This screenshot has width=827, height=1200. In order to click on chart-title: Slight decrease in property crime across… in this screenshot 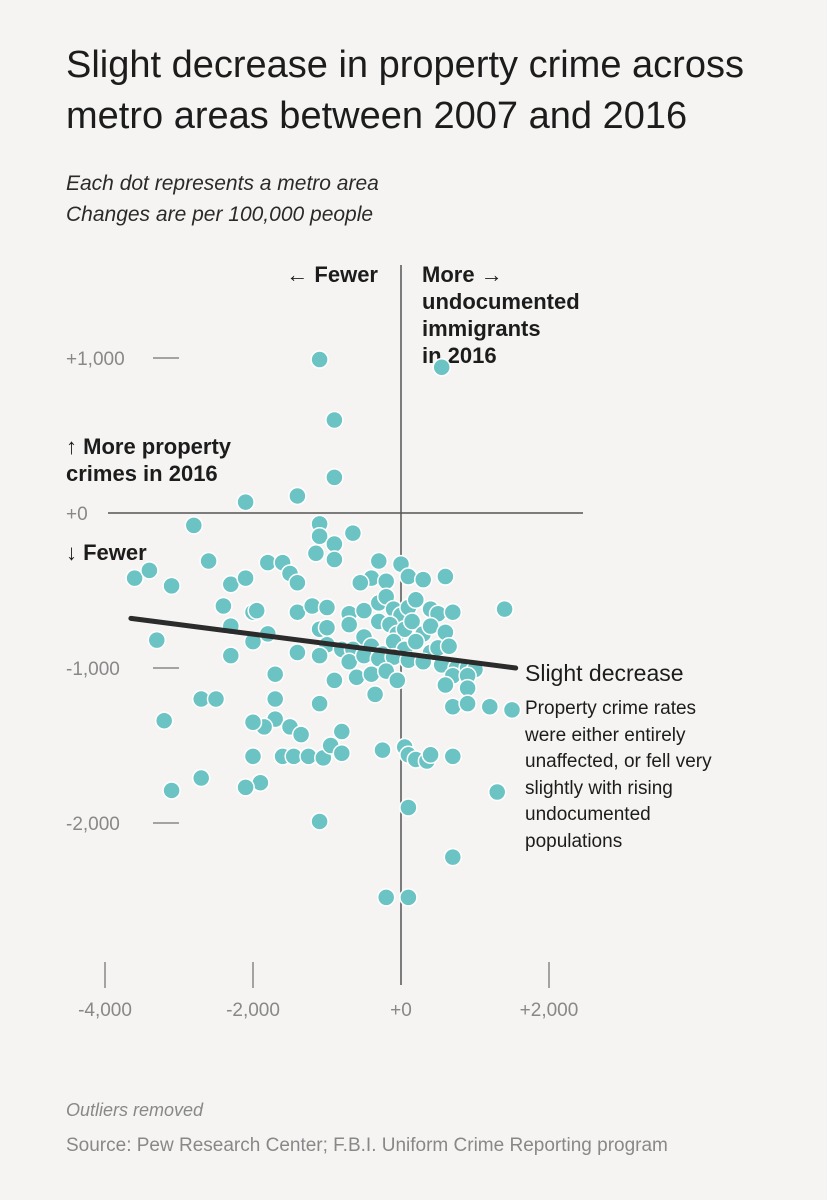, I will do `click(405, 90)`.